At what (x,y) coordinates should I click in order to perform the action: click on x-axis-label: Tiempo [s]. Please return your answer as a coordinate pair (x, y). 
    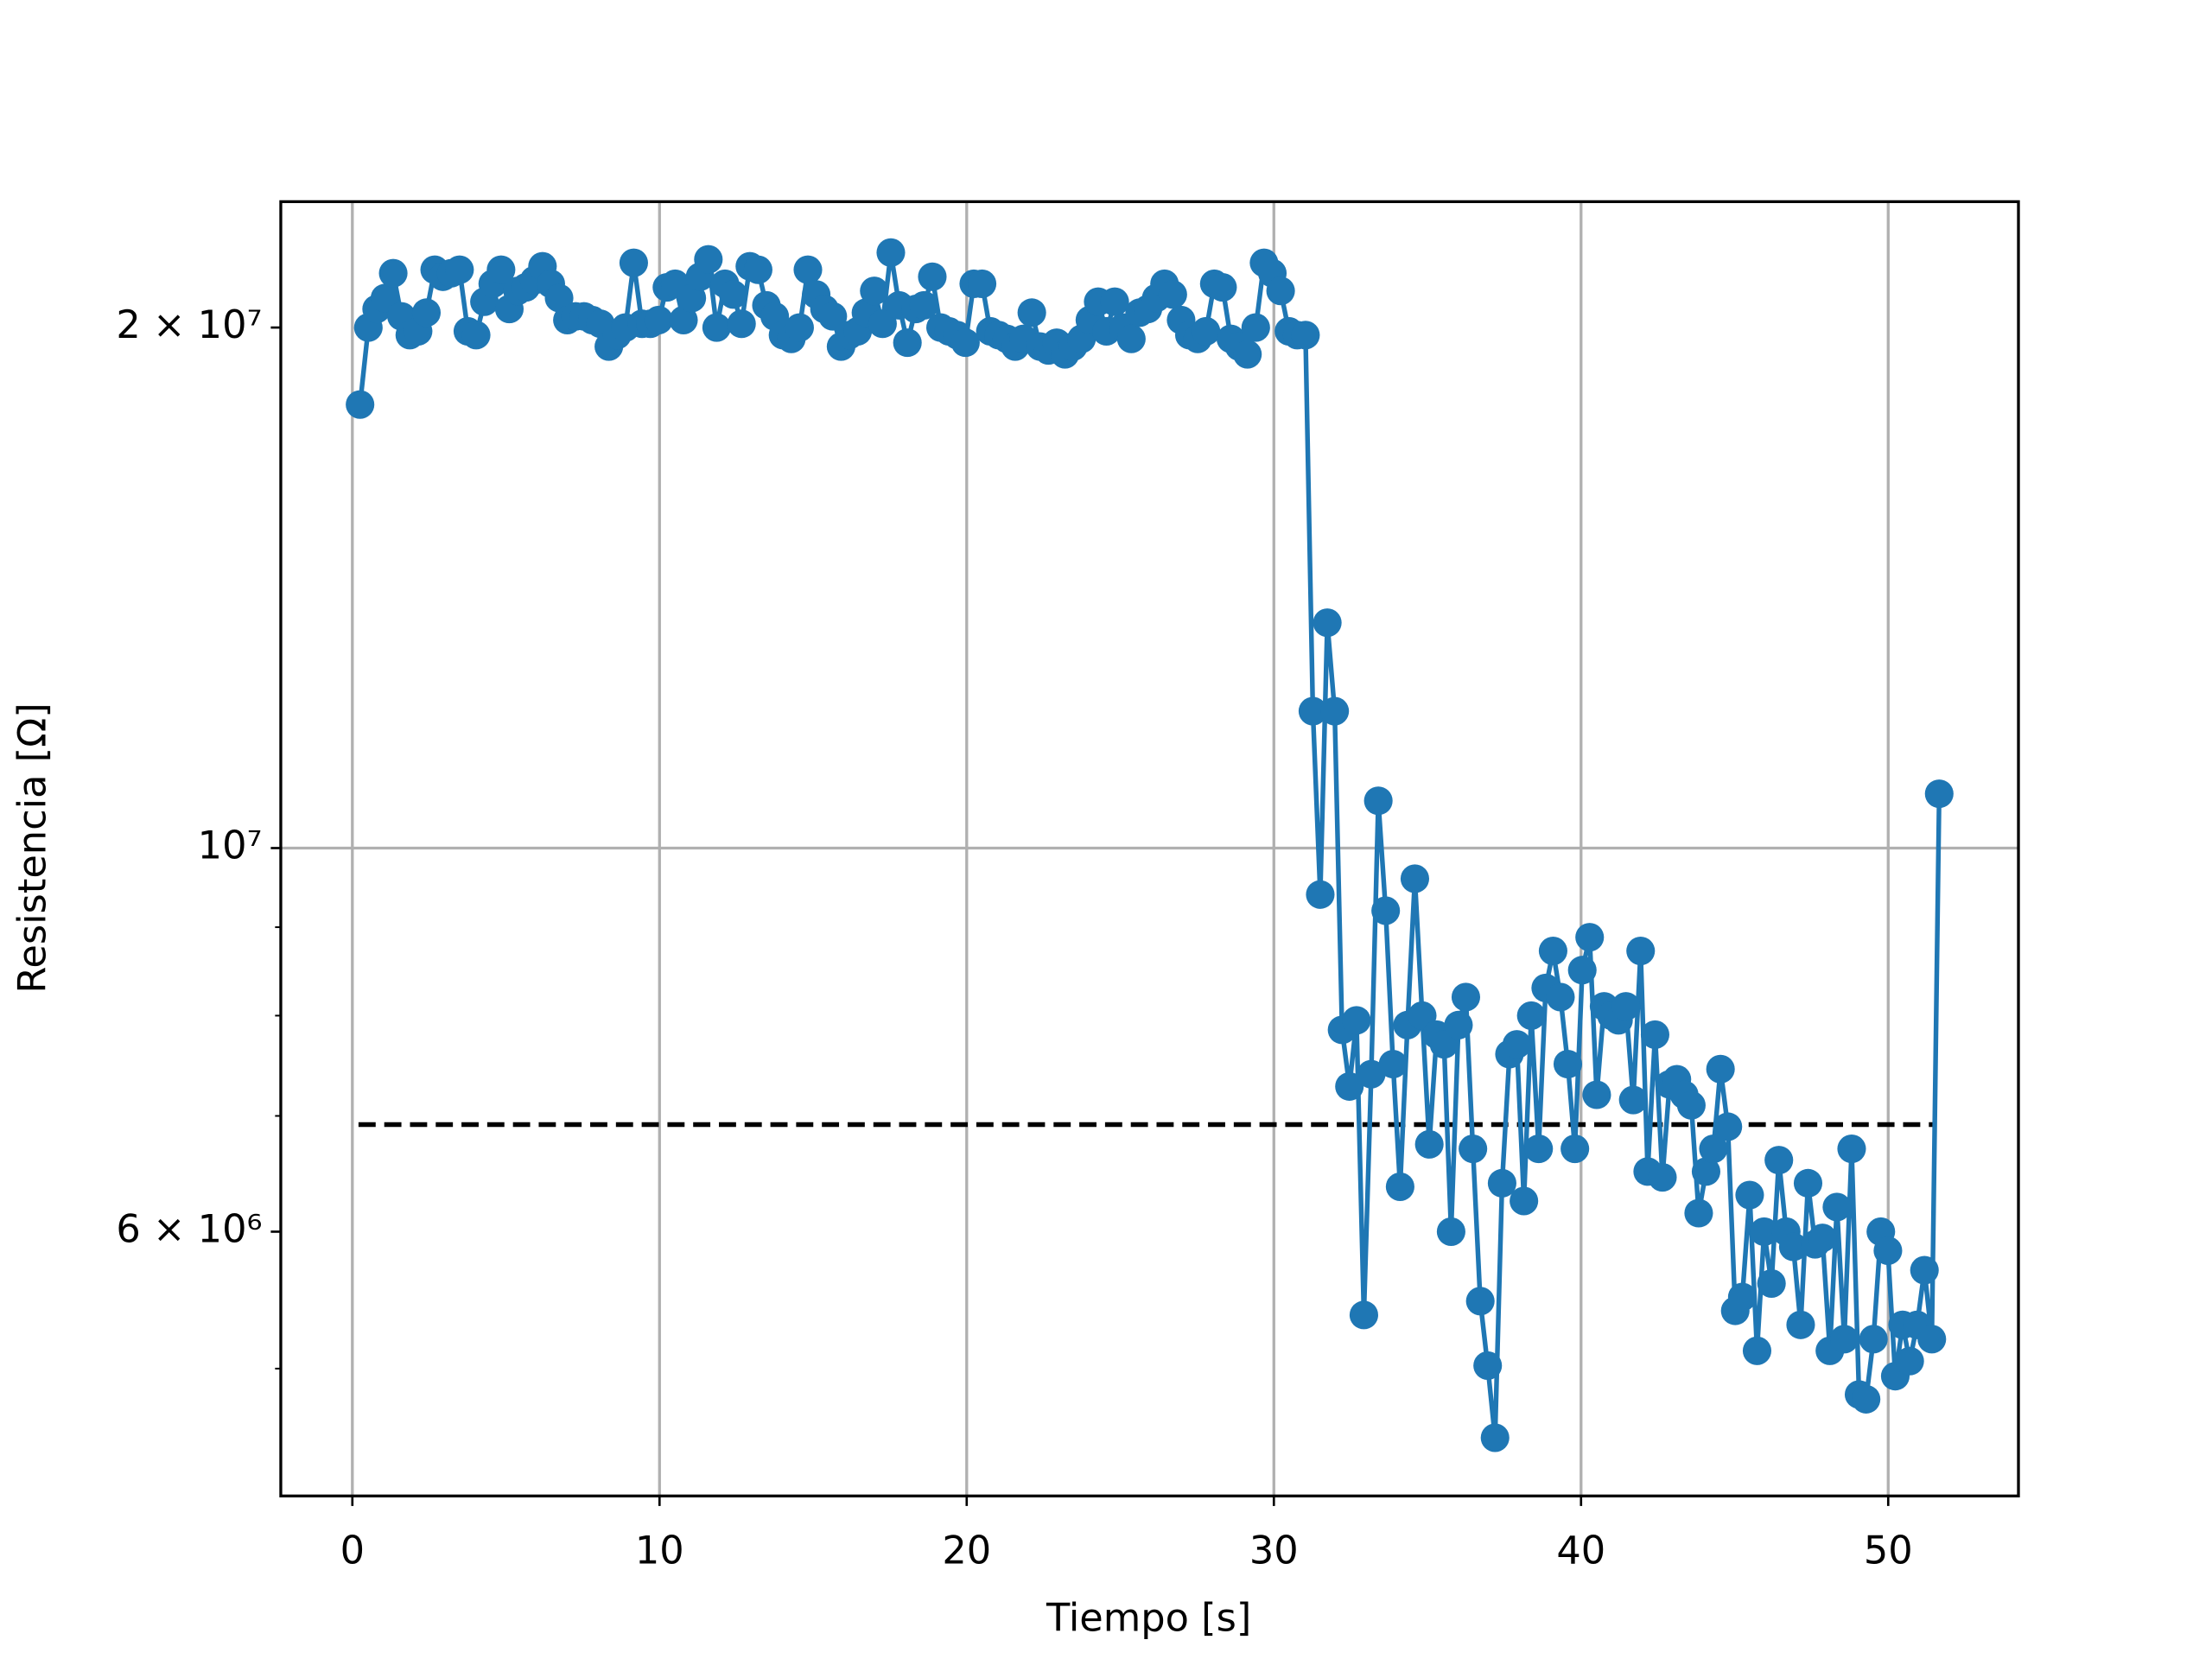
    Looking at the image, I should click on (1148, 1617).